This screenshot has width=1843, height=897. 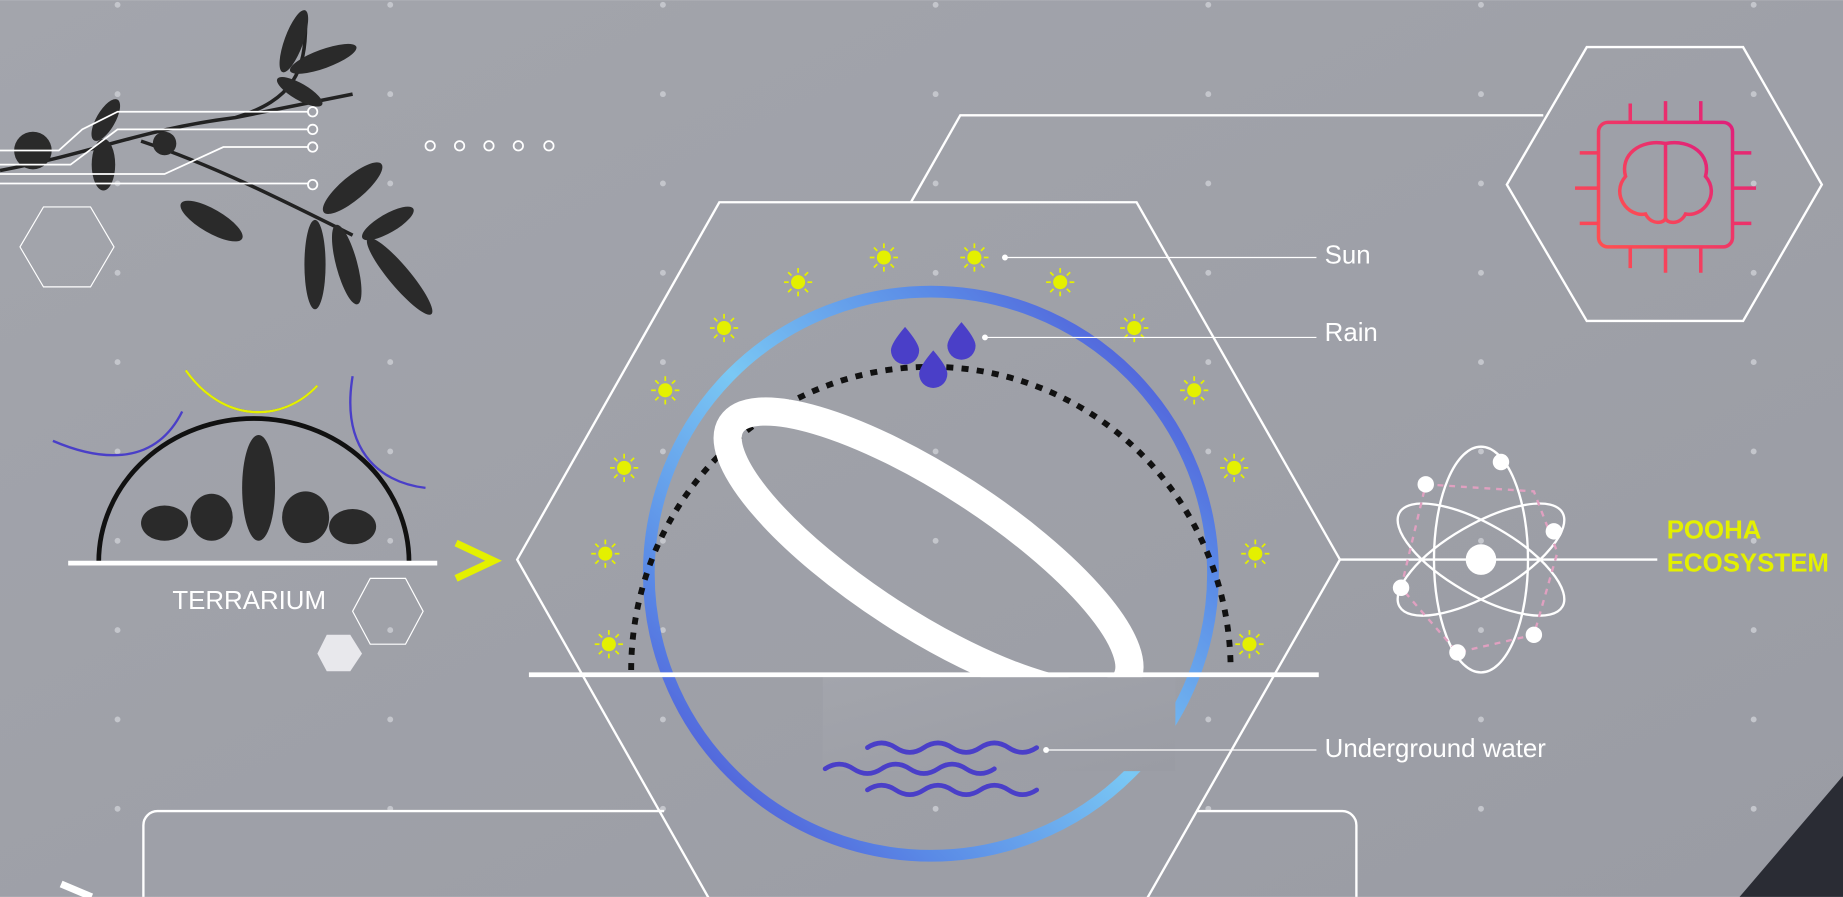 I want to click on plant-illustration, so click(x=277, y=162).